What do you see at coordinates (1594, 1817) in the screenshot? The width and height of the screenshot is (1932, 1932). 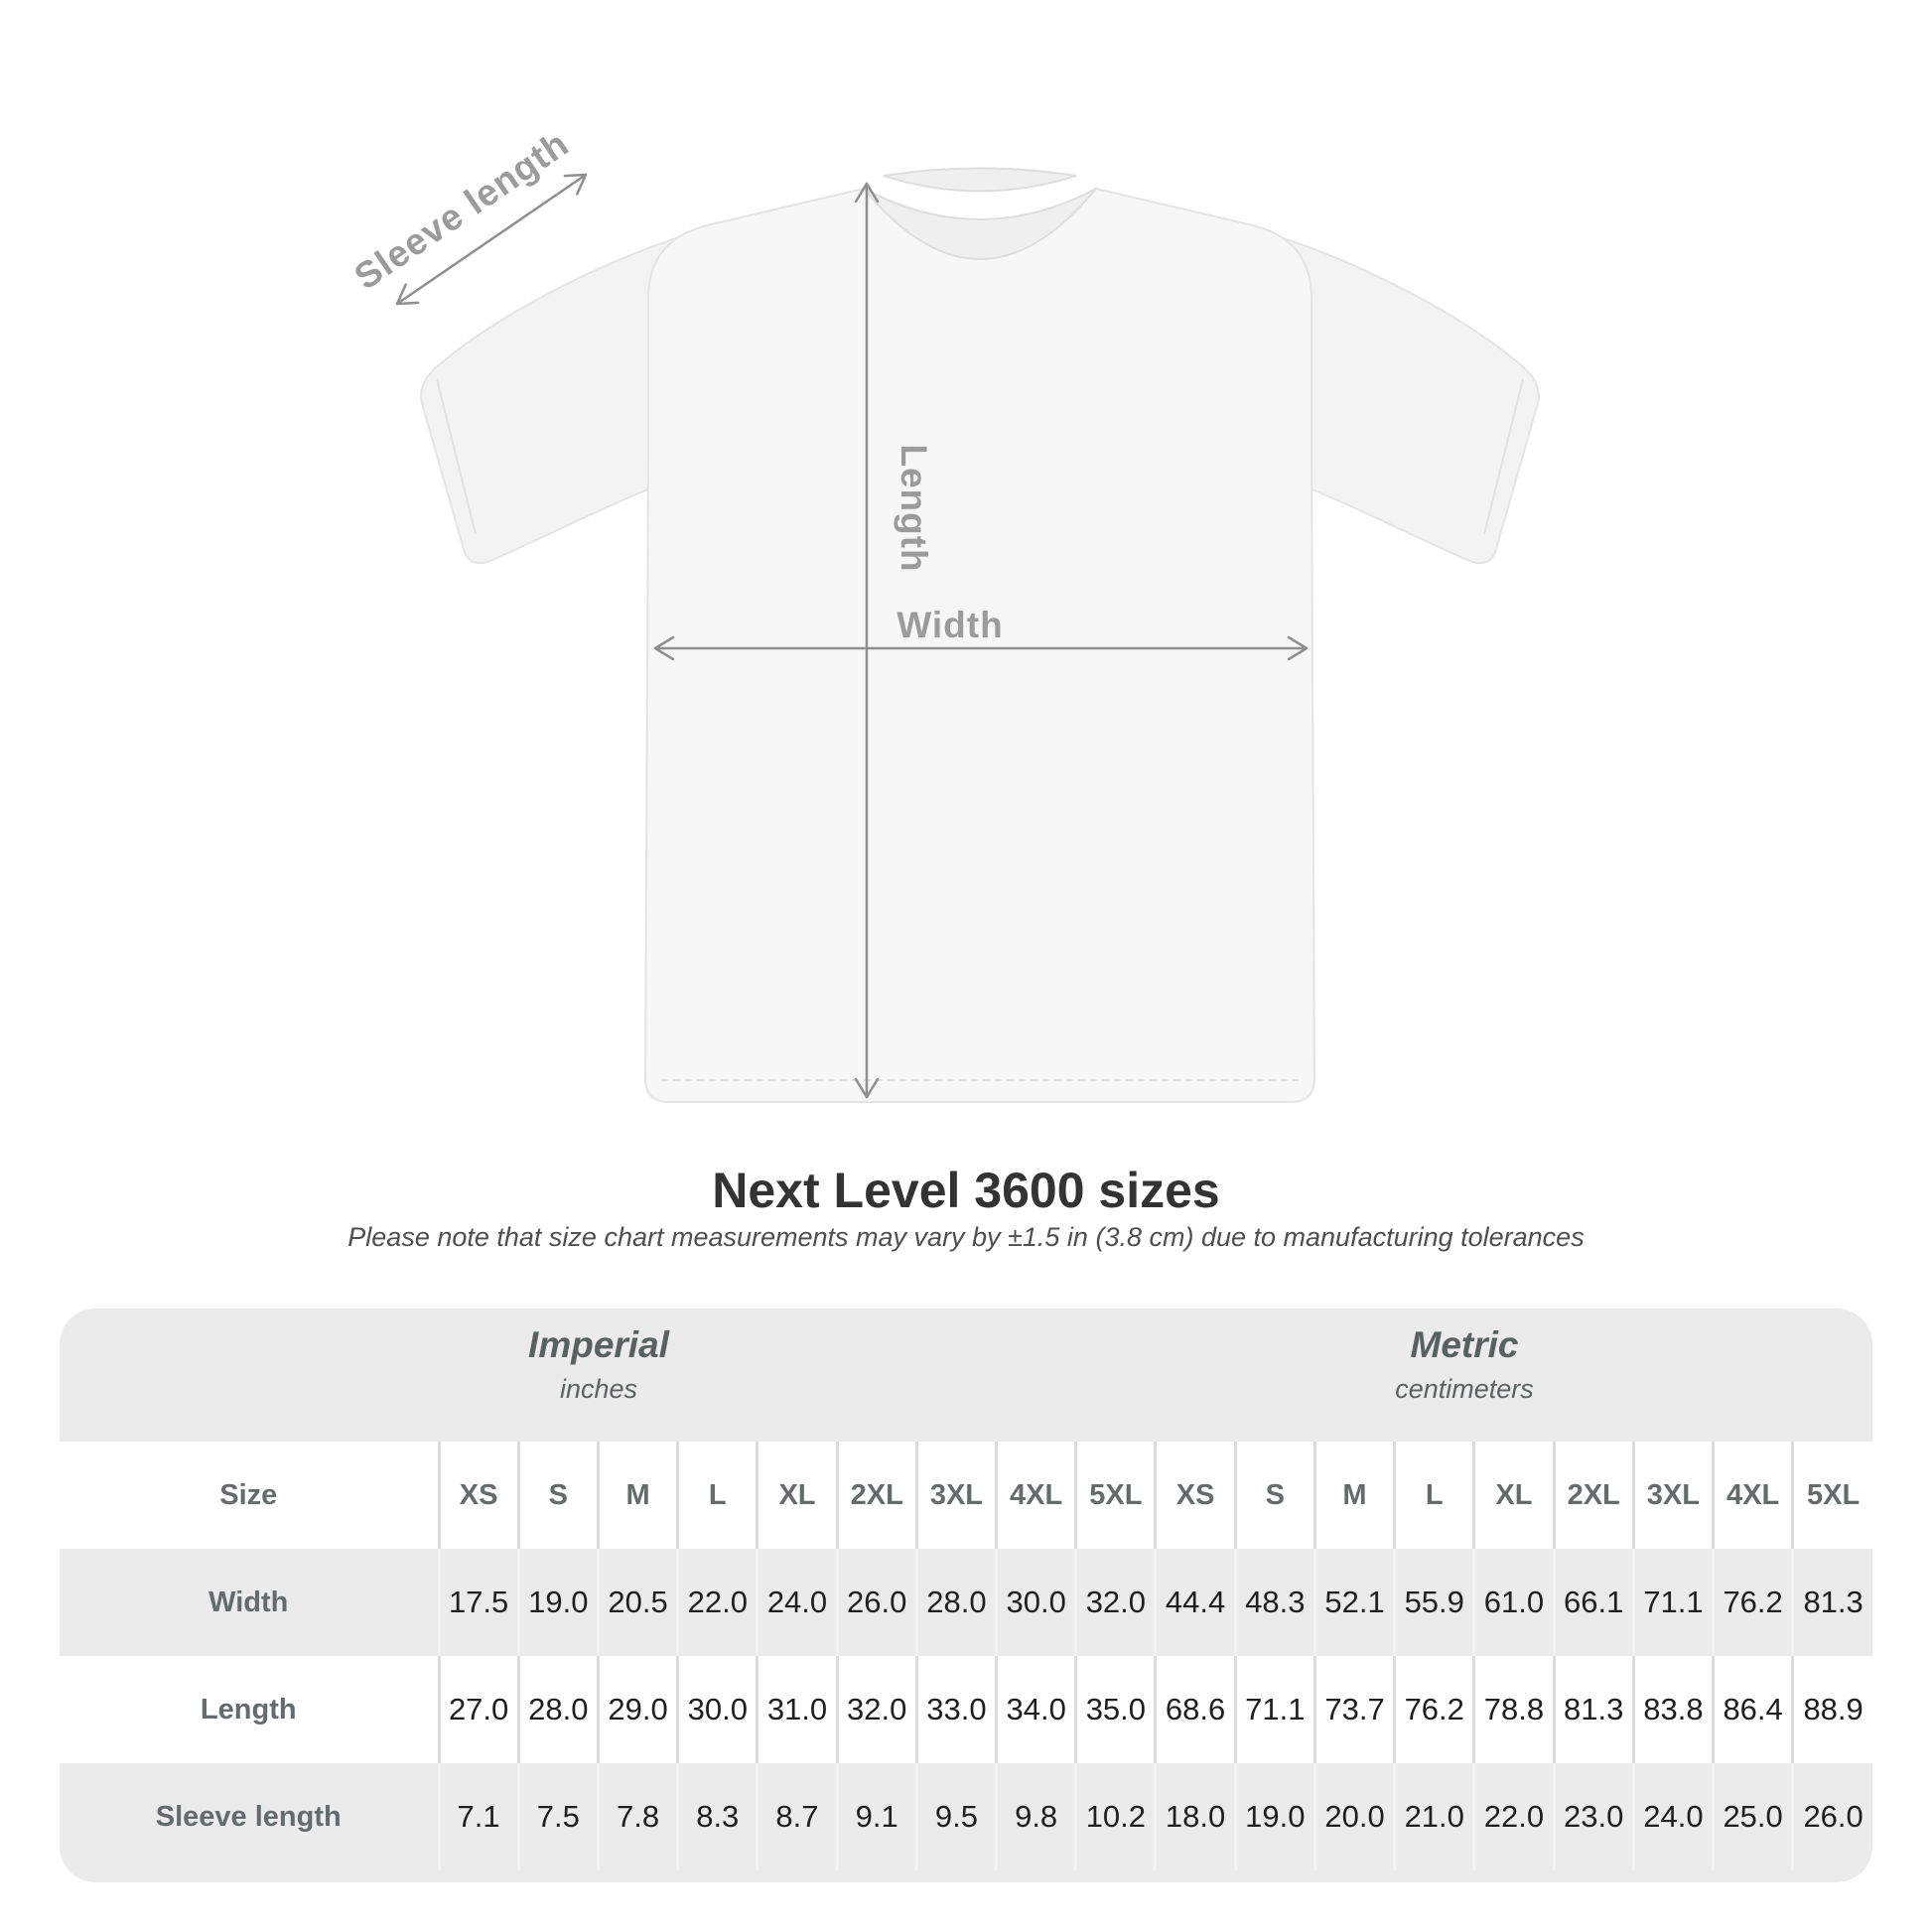 I see `value-cell: 23.0` at bounding box center [1594, 1817].